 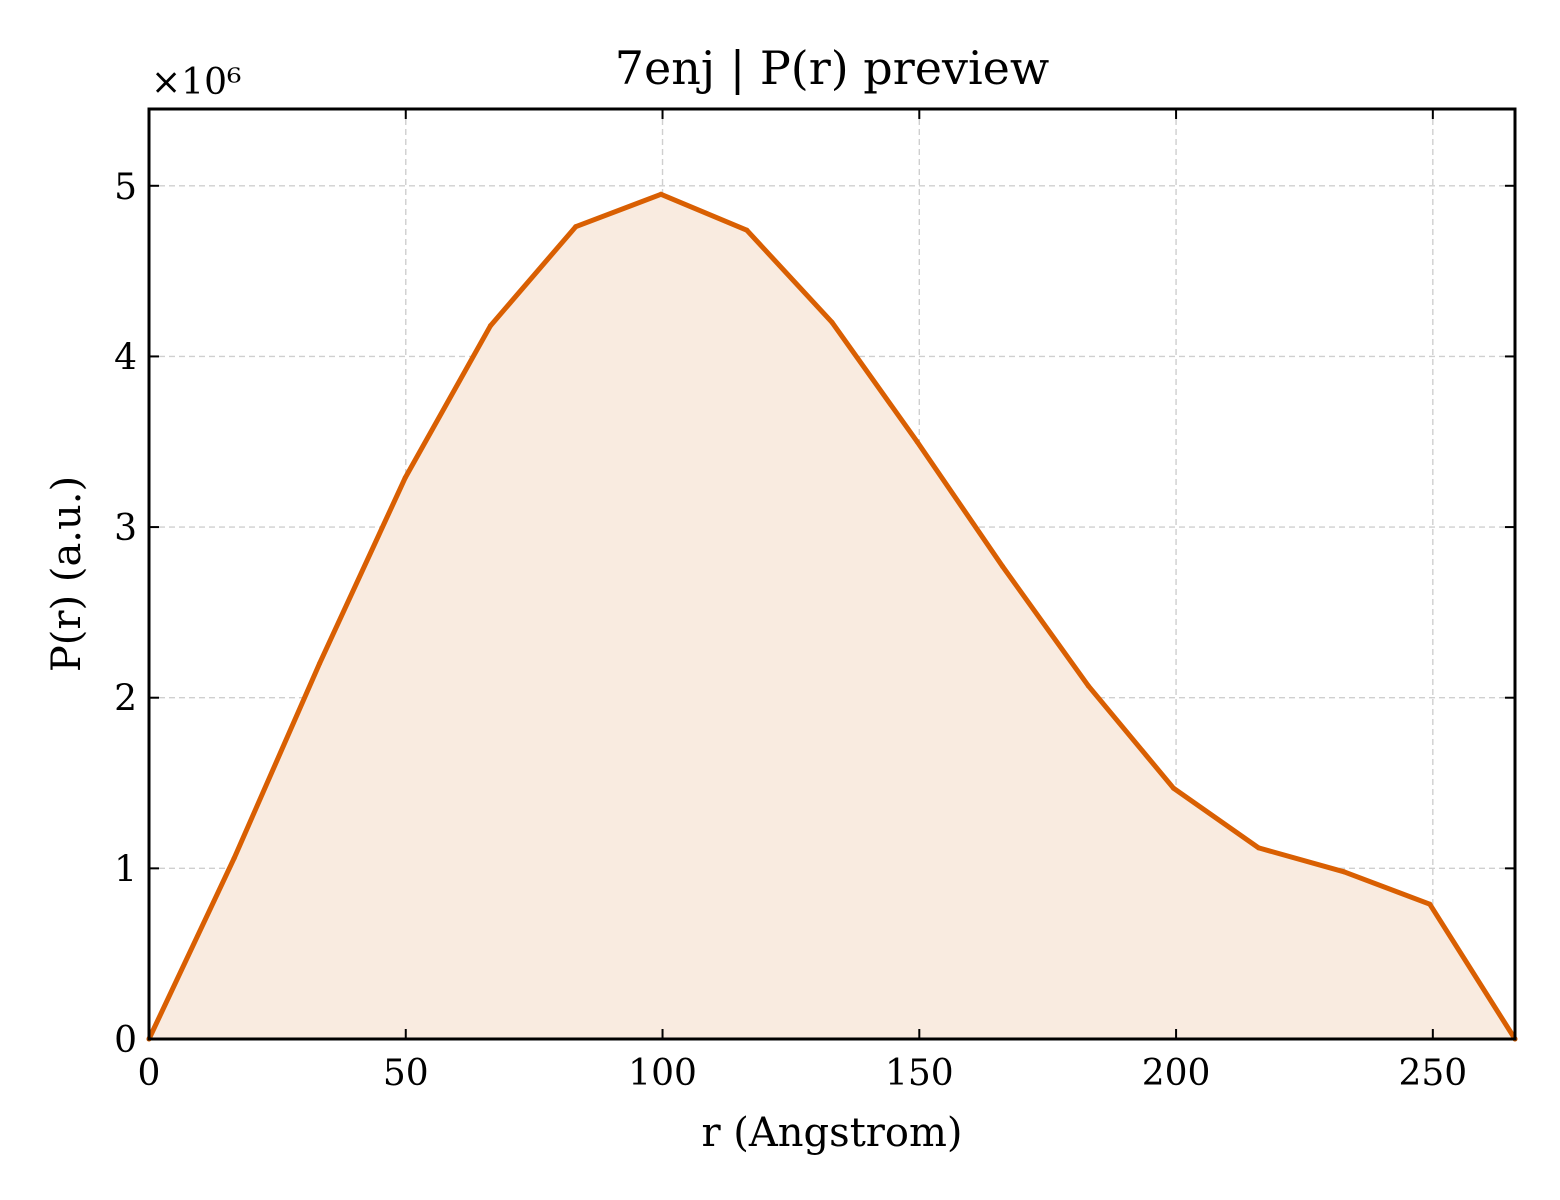 What do you see at coordinates (831, 1133) in the screenshot?
I see `x-axis-label: r (Angstrom)` at bounding box center [831, 1133].